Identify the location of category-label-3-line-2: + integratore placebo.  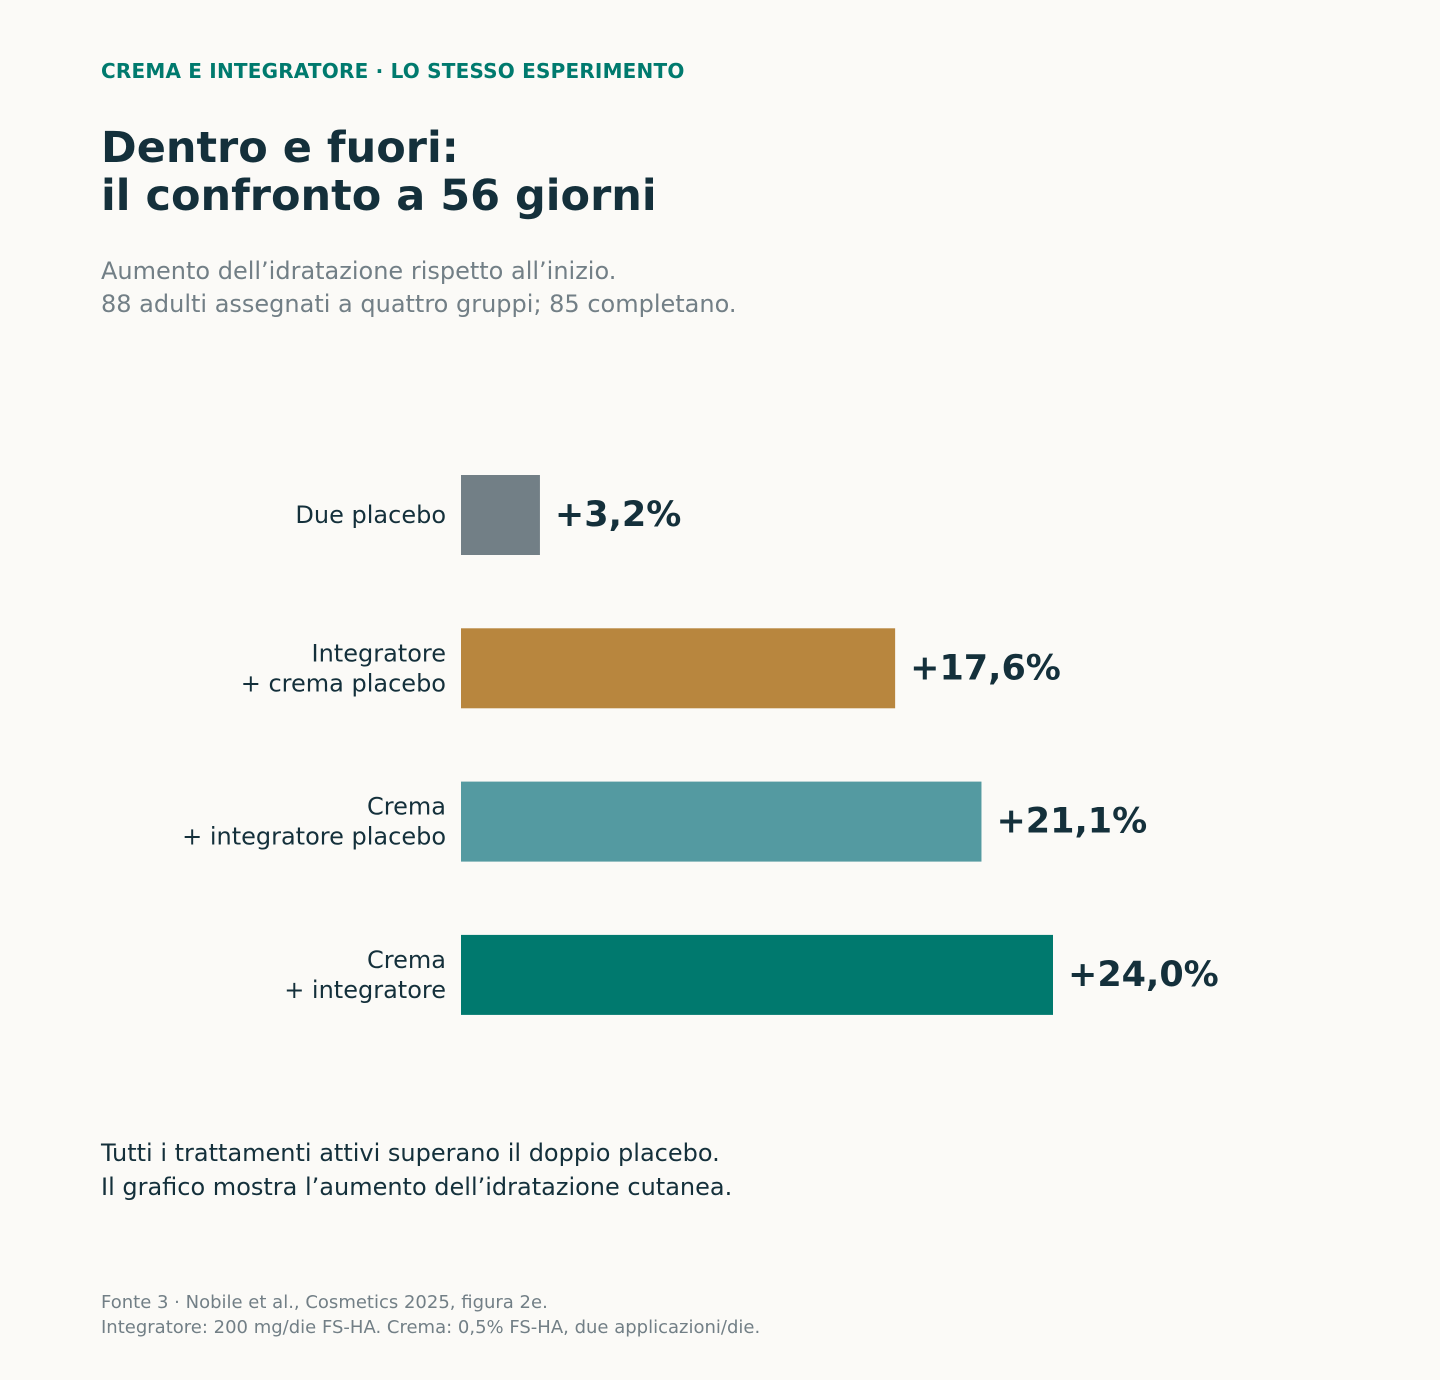
(314, 837).